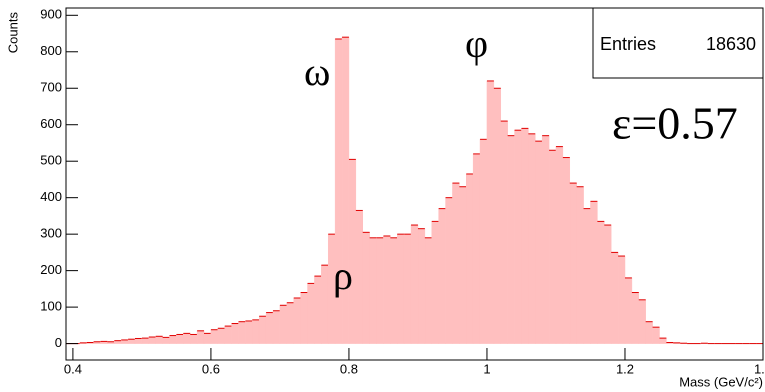  Describe the element at coordinates (759, 368) in the screenshot. I see `x-tick-label: 1.4` at that location.